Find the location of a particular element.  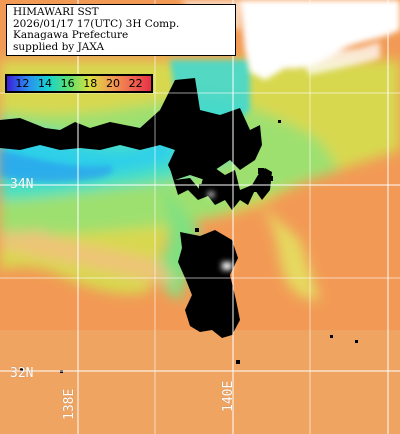

colorbar-label-16: 16 is located at coordinates (67, 83).